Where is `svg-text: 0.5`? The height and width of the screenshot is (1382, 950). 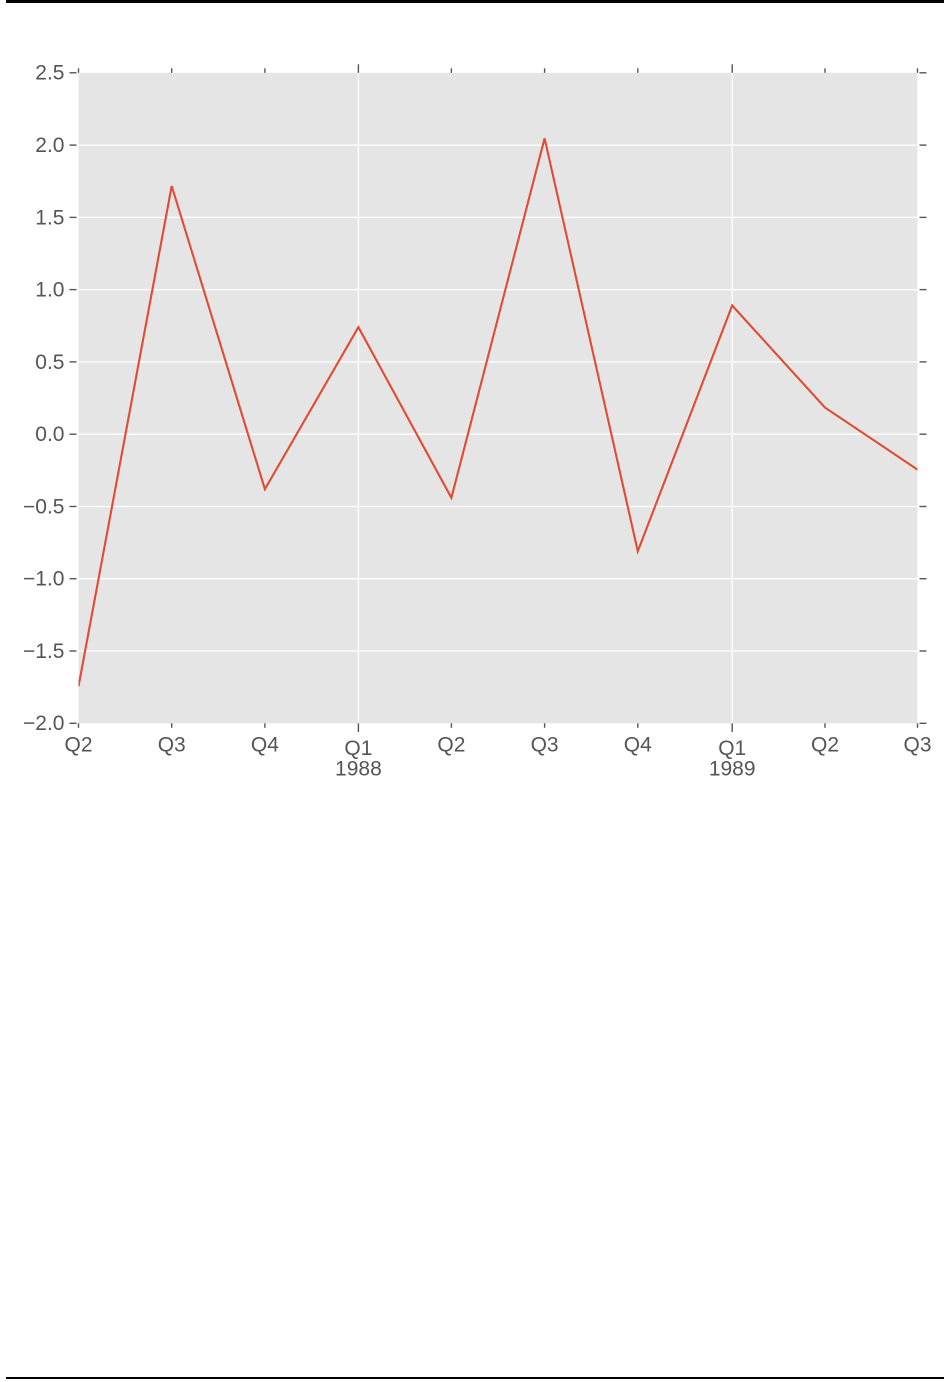
svg-text: 0.5 is located at coordinates (49, 362).